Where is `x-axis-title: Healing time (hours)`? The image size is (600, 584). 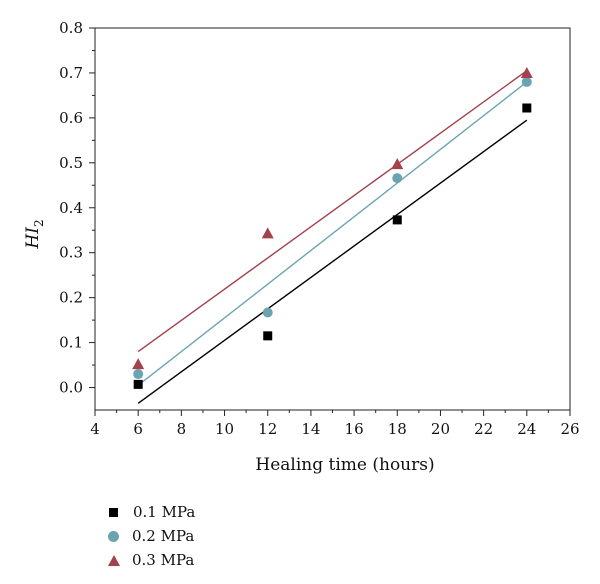
x-axis-title: Healing time (hours) is located at coordinates (344, 465).